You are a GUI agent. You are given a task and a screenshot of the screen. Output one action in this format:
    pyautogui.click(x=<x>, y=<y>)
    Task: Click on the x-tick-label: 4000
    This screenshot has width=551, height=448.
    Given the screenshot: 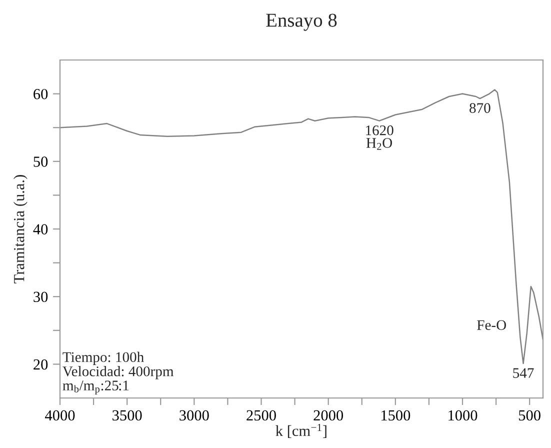 What is the action you would take?
    pyautogui.click(x=60, y=415)
    